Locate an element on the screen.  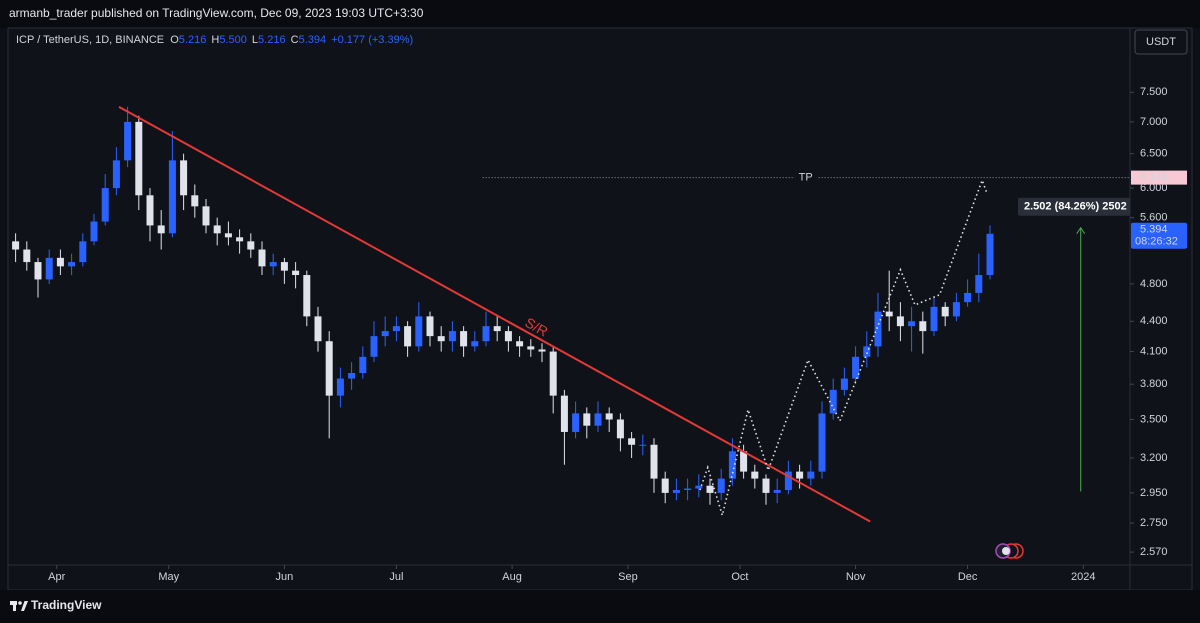
y-tick-label: 2.570 is located at coordinates (1154, 552).